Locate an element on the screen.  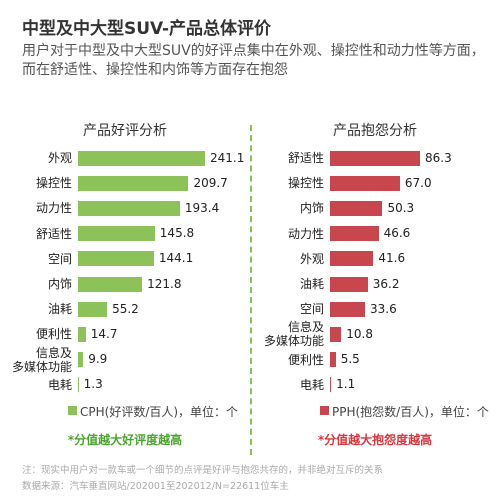
value-label: 5.5 is located at coordinates (350, 359).